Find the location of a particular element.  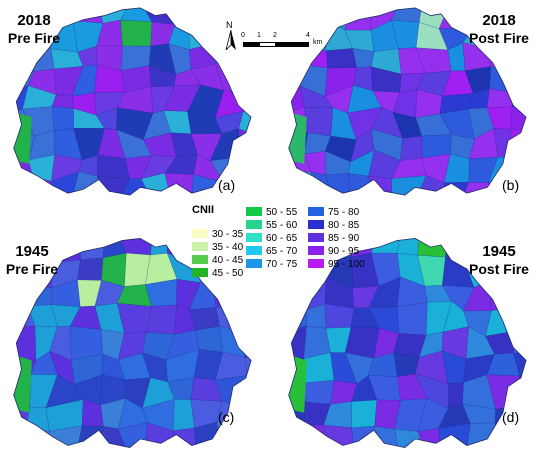

legend-item: 75 - 80 is located at coordinates (333, 212).